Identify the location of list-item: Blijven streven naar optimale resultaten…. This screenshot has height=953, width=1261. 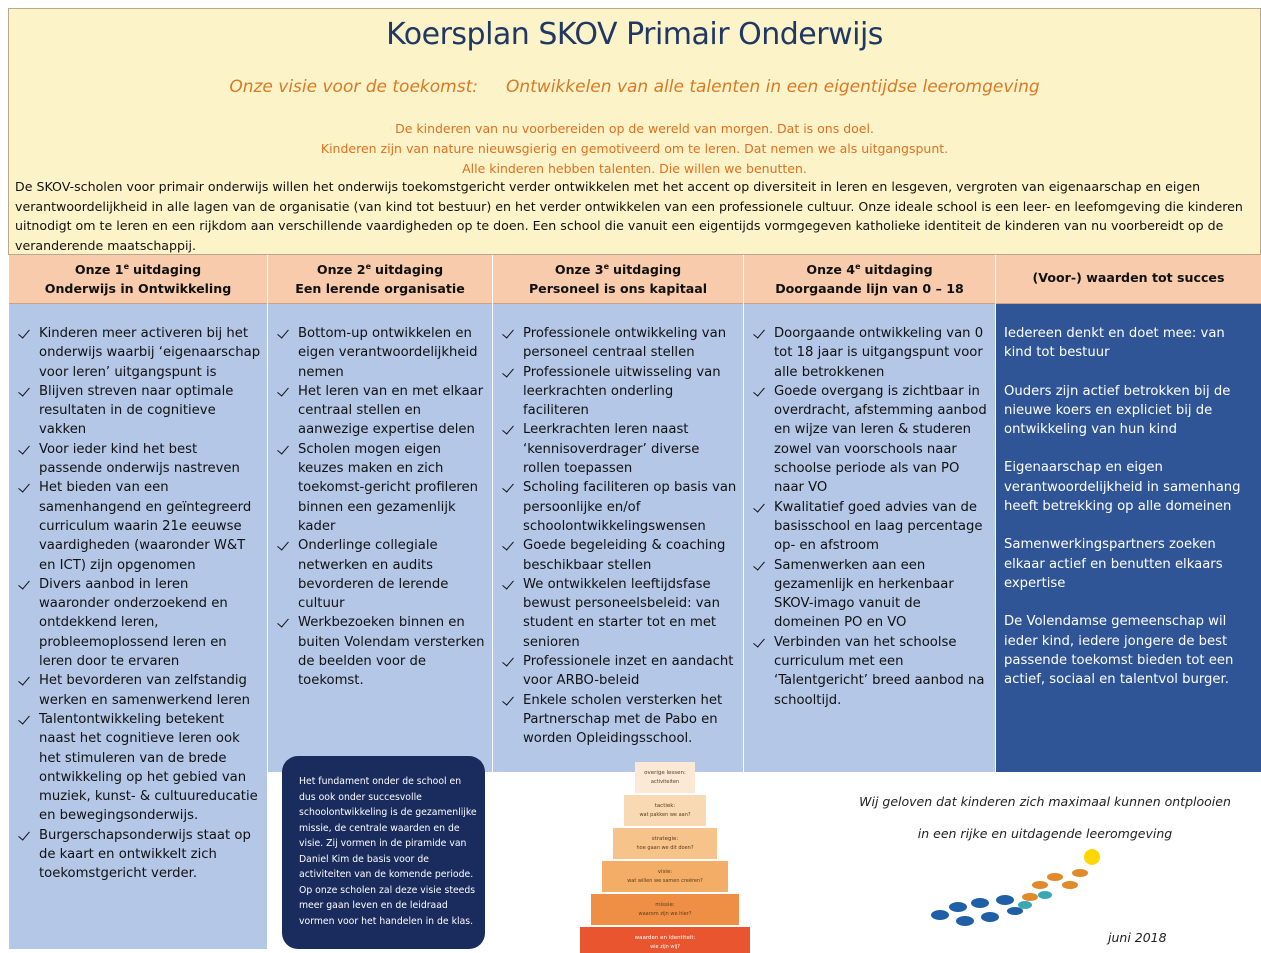
(139, 411).